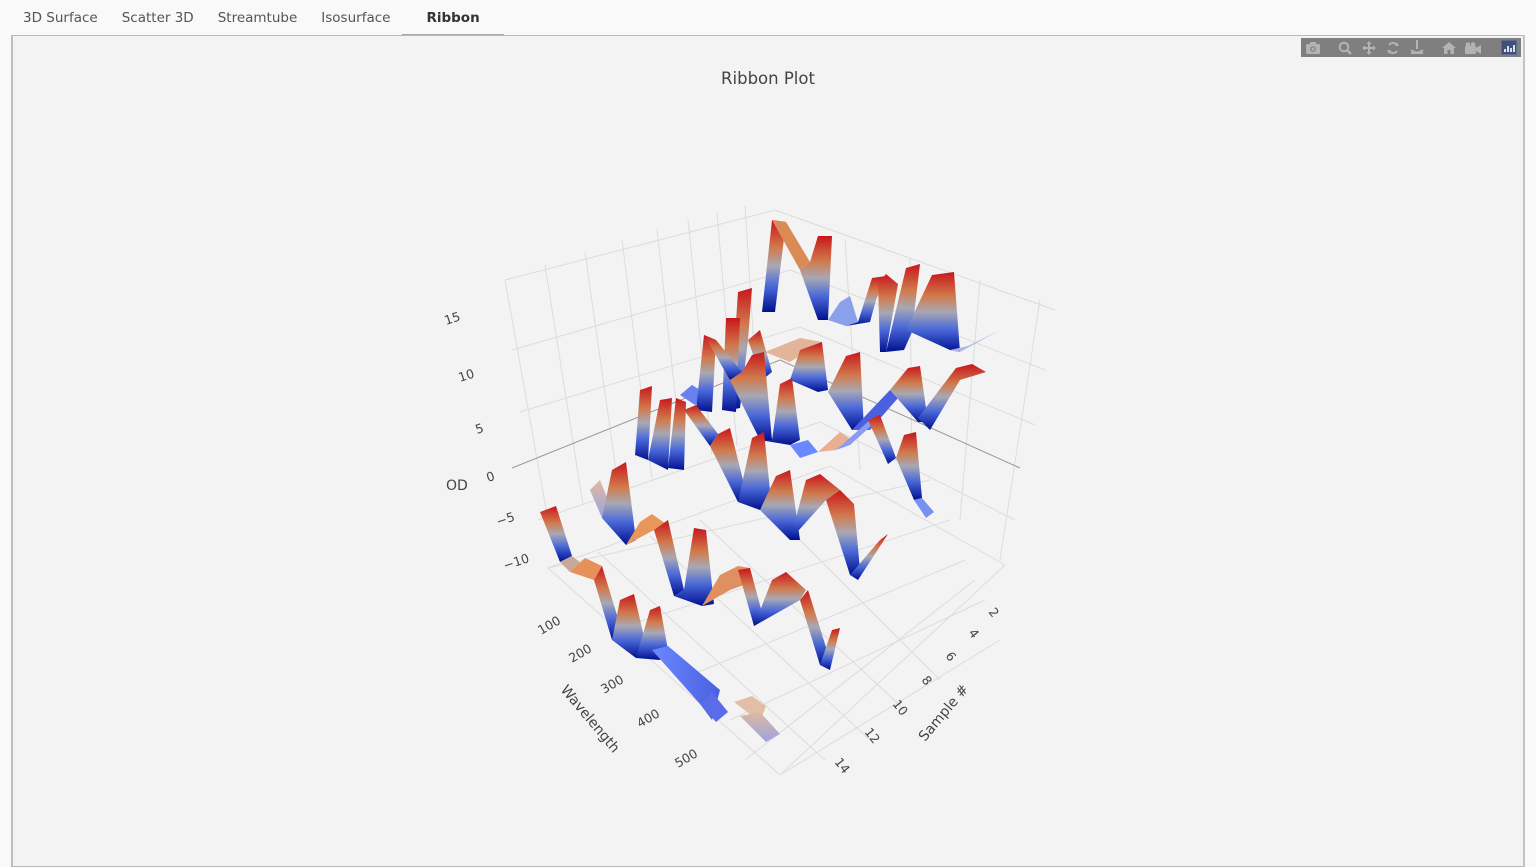  What do you see at coordinates (490, 476) in the screenshot?
I see `z-tick-0: 0` at bounding box center [490, 476].